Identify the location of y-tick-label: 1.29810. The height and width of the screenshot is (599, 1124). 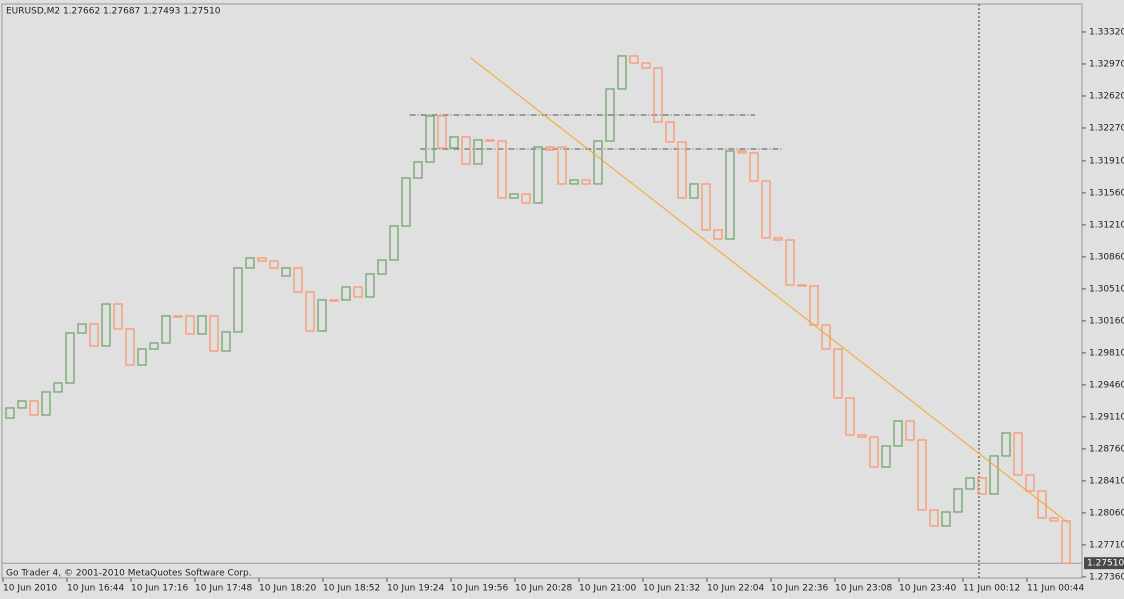
(1106, 353).